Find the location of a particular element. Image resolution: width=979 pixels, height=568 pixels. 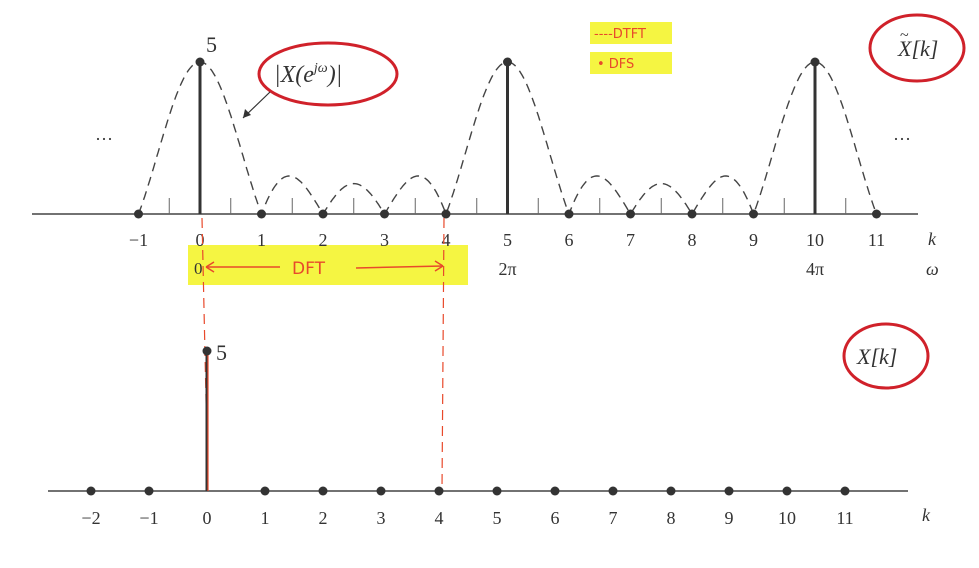

bottom-stem-value-label: 5 is located at coordinates (221, 352).